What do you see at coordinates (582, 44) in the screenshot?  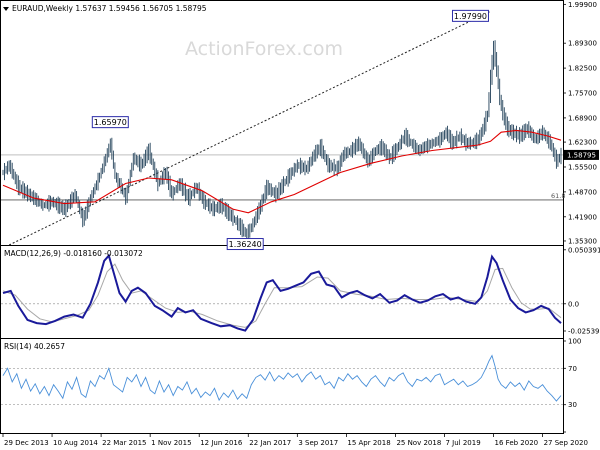 I see `price-tick-label: 1.89300` at bounding box center [582, 44].